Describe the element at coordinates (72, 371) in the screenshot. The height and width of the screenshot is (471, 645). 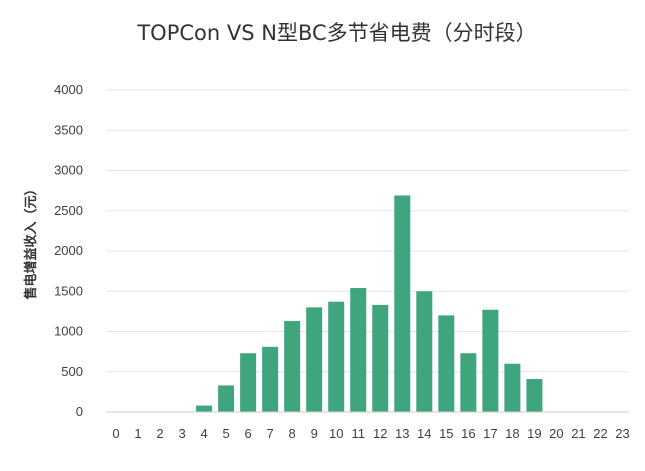
I see `y-tick-label: 500` at that location.